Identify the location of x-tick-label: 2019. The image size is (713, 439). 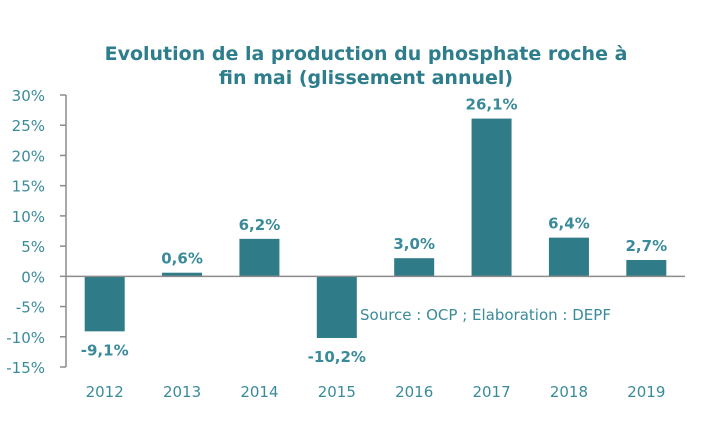
(646, 392).